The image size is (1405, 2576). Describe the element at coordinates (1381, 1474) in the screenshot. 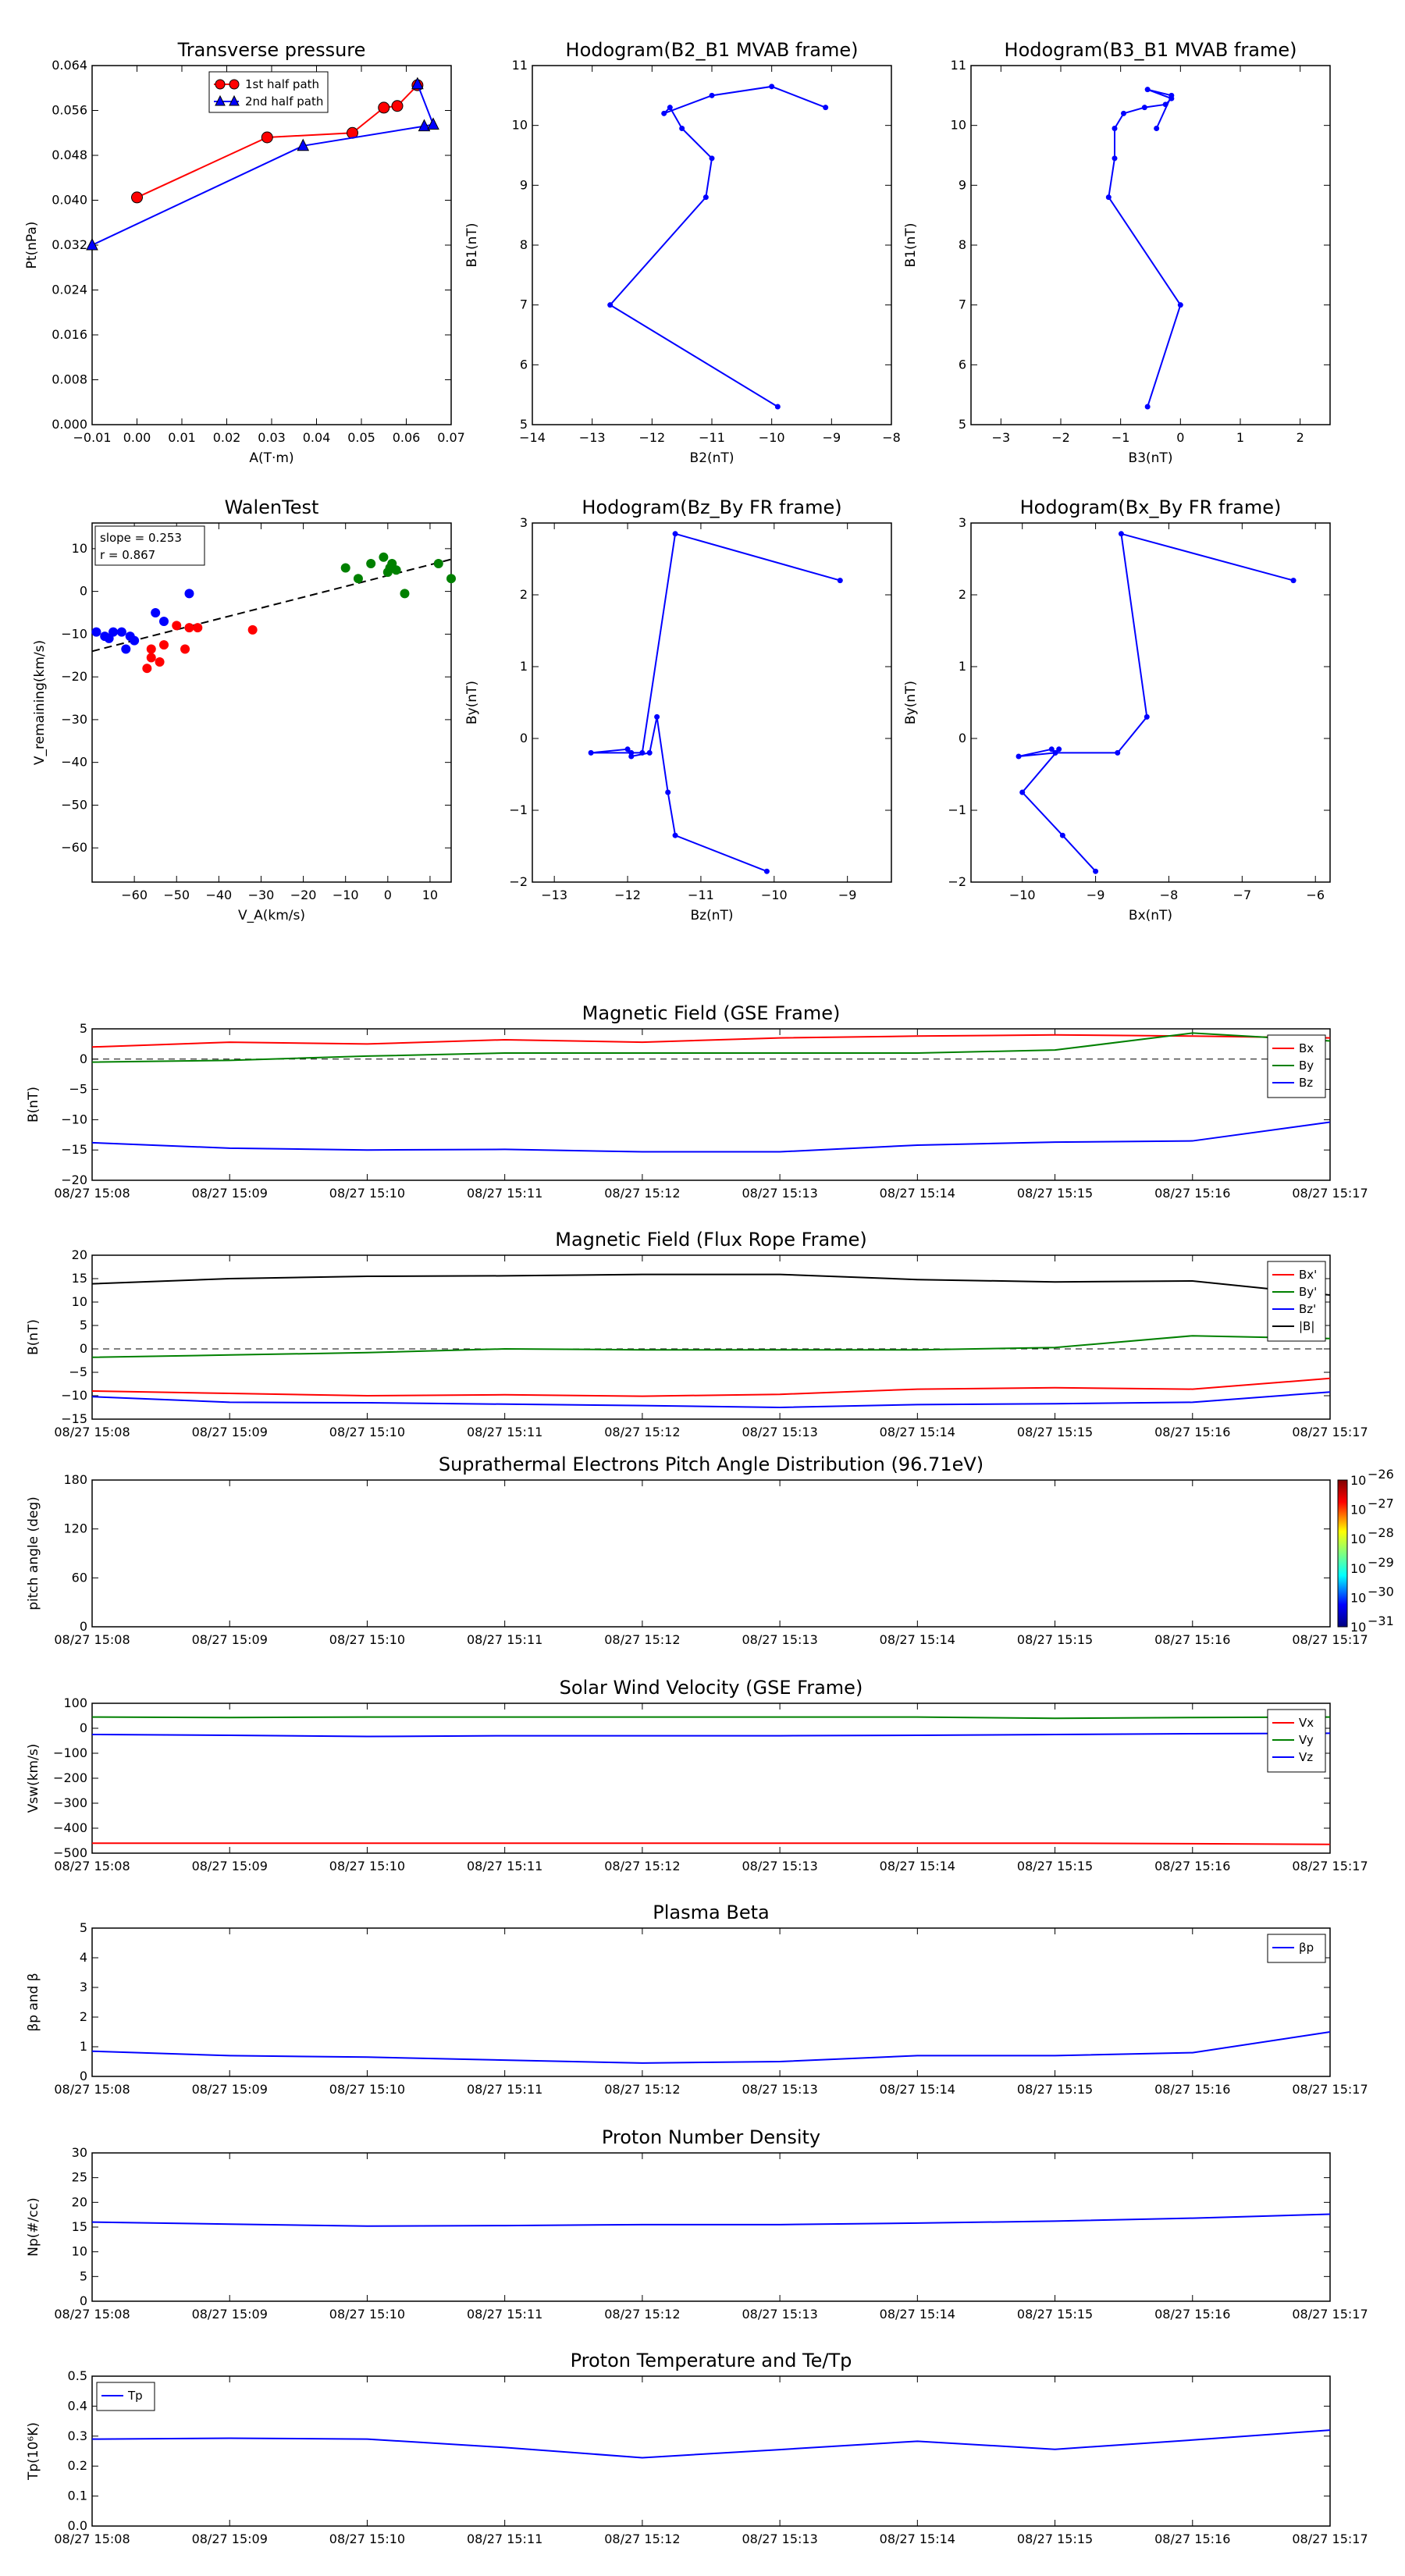

I see `colorbar-exponent: −26` at that location.